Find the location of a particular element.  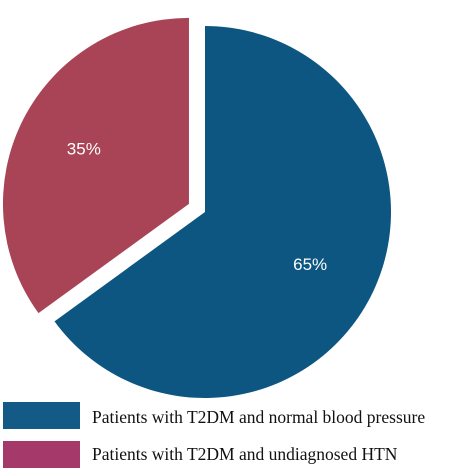

data-label-undiagnosed-htn: 35% is located at coordinates (84, 149).